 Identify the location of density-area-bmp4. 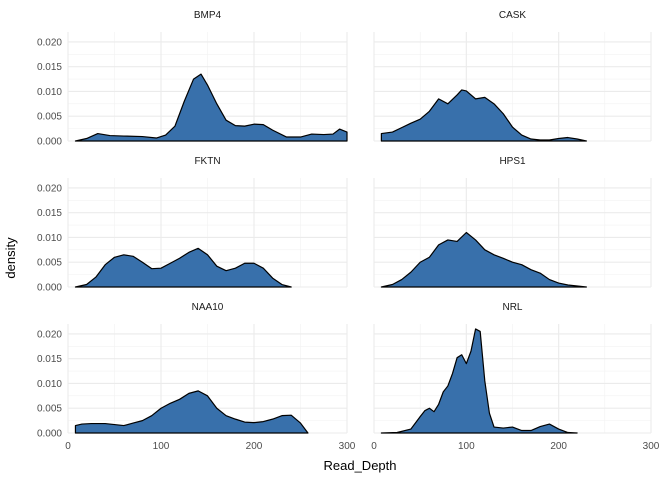
(211, 107).